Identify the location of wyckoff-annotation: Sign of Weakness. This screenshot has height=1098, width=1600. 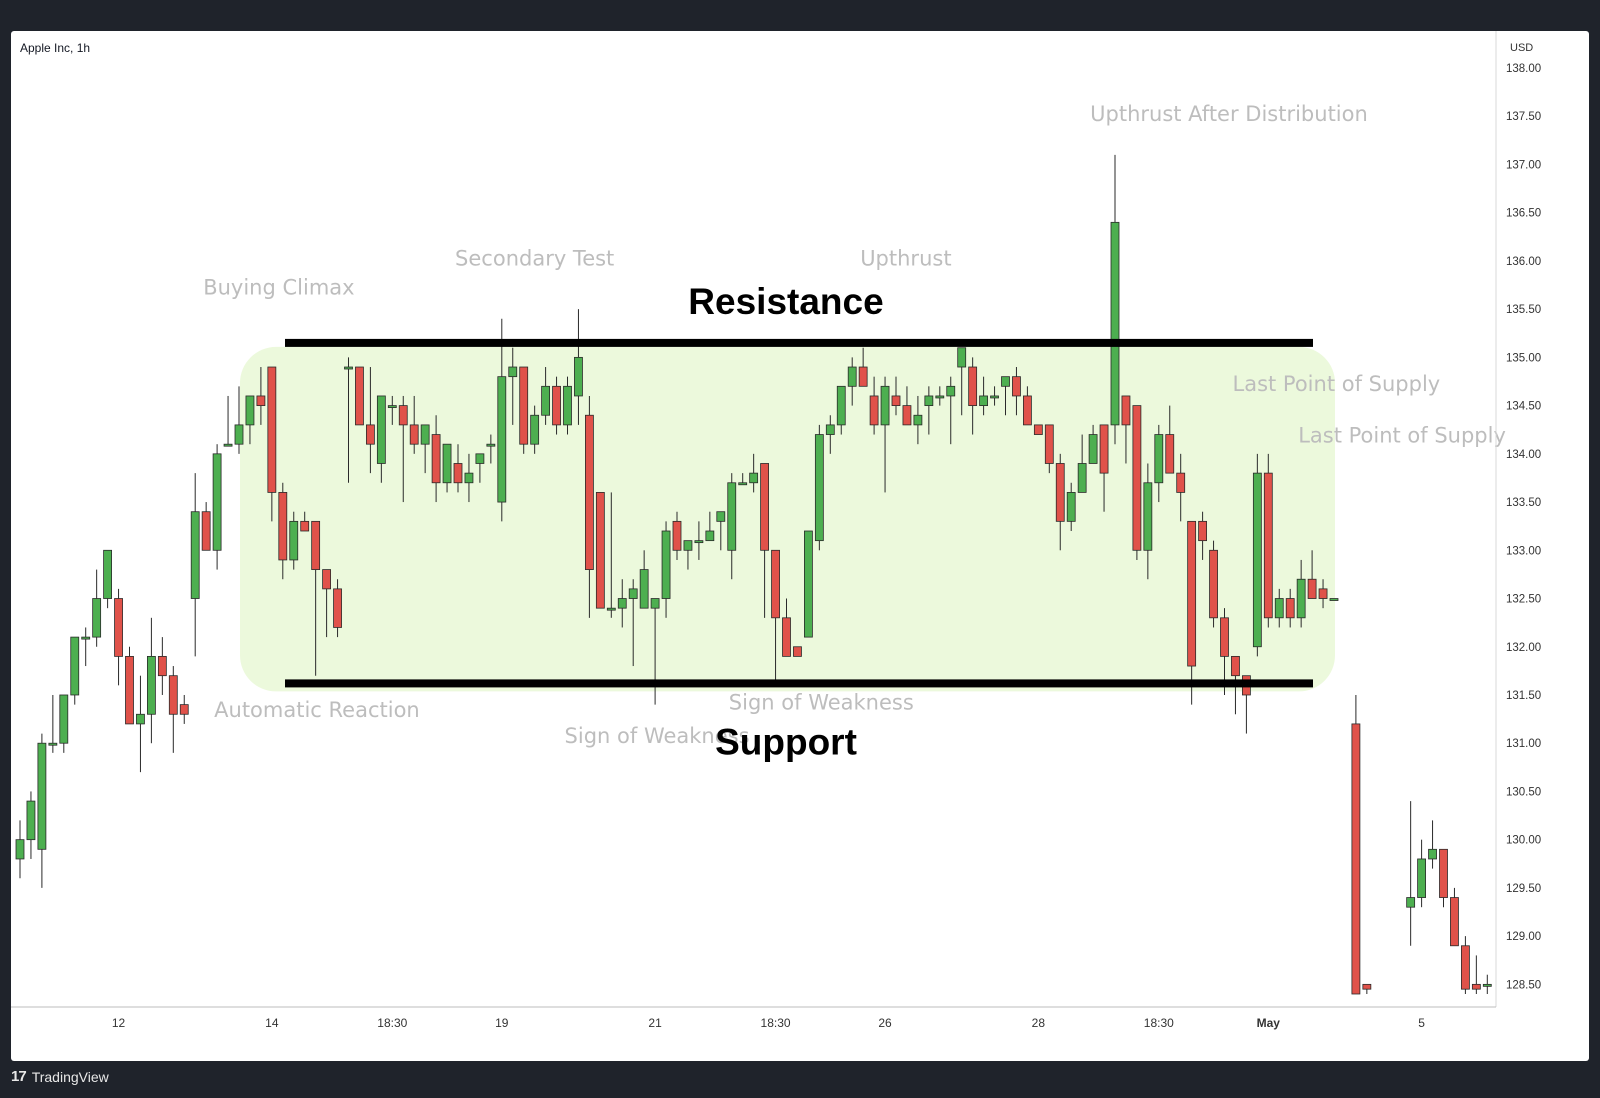
(821, 702).